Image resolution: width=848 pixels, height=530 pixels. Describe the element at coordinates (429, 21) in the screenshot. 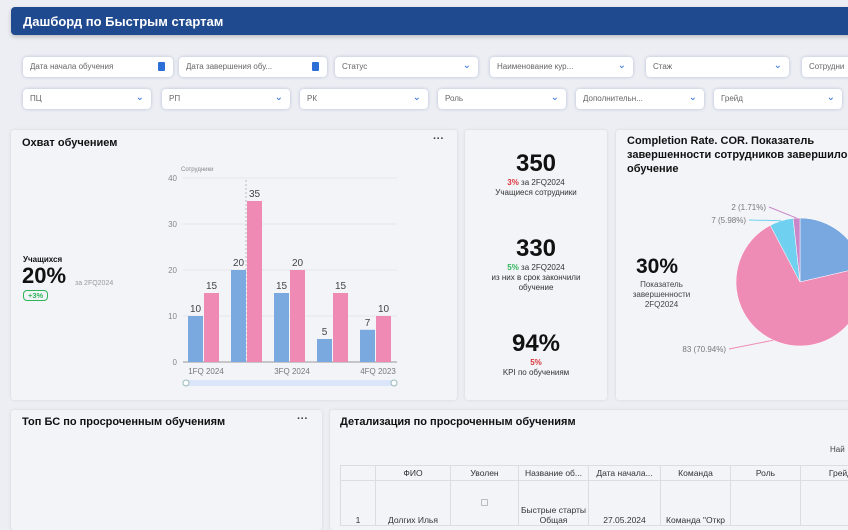

I see `page-header: Дашборд по Быстрым стартам` at that location.